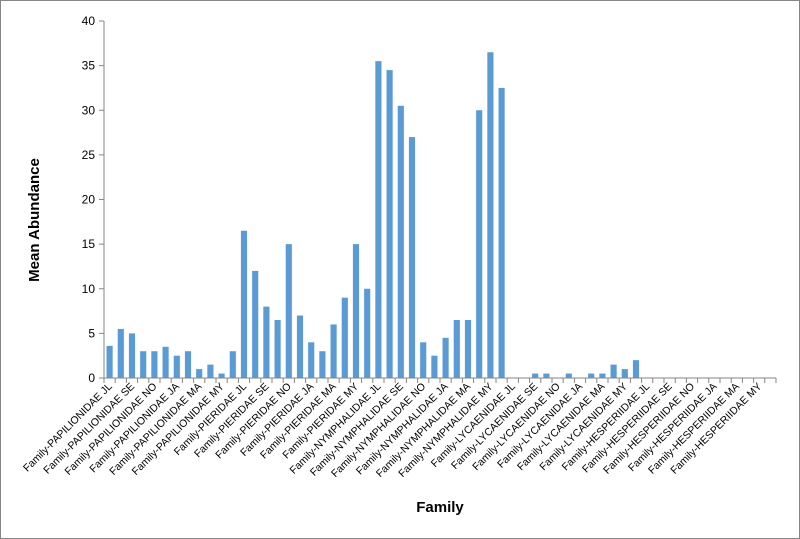  I want to click on y-axis-ticks: 0 5 10 15 20 25 30 35 40, so click(93, 199).